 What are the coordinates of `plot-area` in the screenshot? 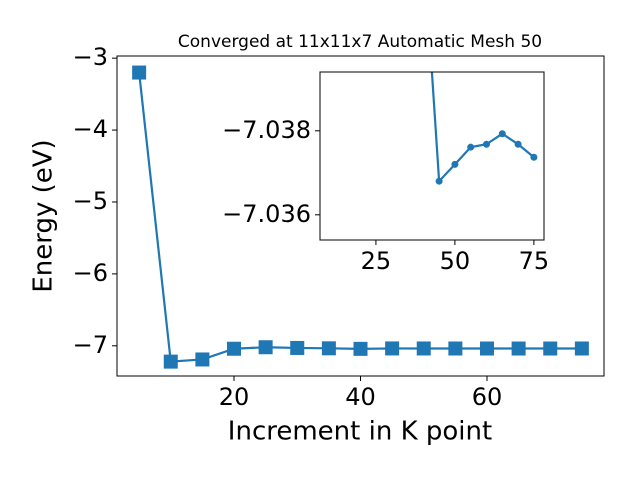 It's located at (432, 156).